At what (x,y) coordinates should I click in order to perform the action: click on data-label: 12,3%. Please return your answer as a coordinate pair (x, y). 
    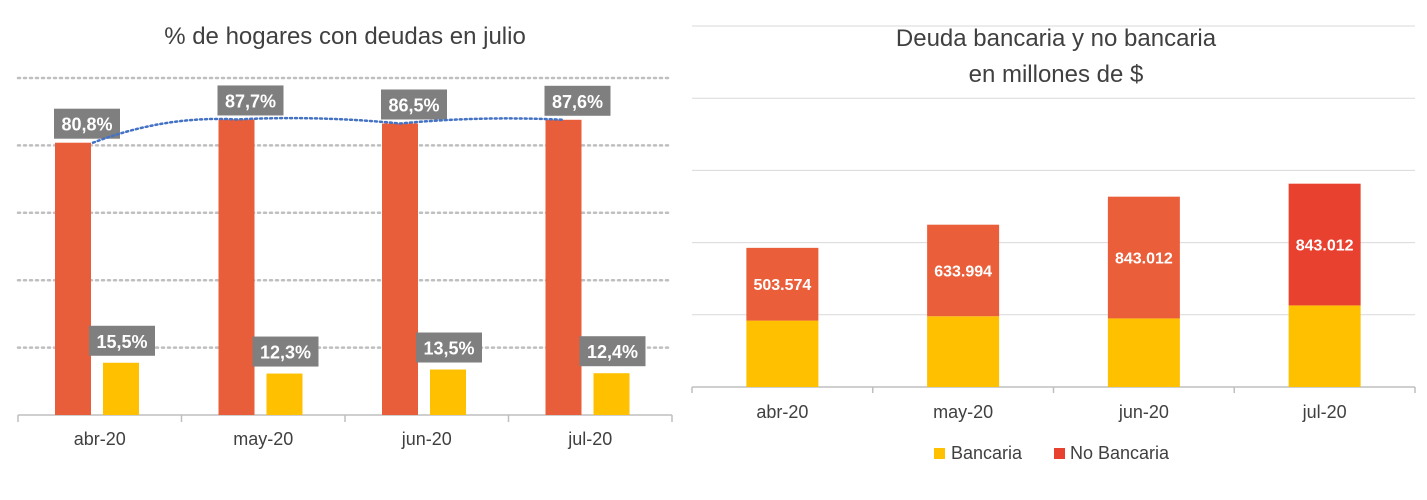
    Looking at the image, I should click on (285, 353).